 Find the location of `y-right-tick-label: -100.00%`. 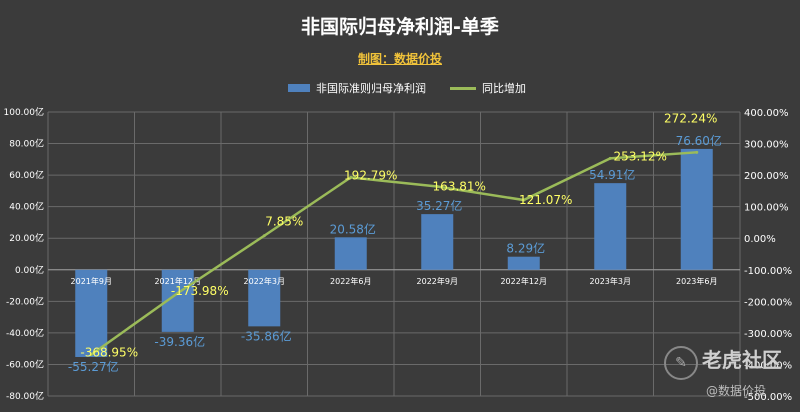

y-right-tick-label: -100.00% is located at coordinates (768, 271).